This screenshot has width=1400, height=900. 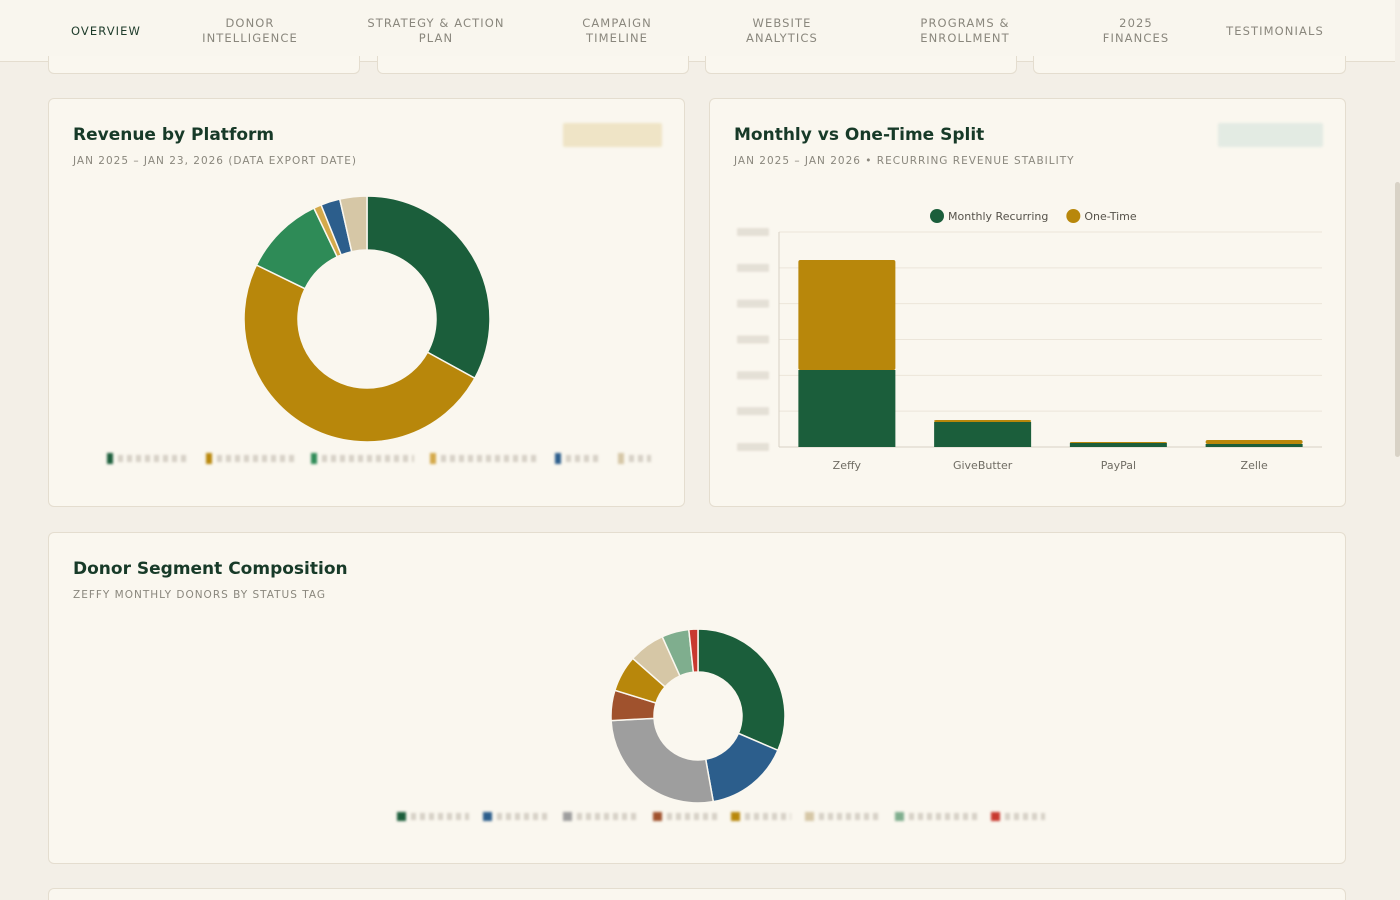 What do you see at coordinates (1118, 445) in the screenshot?
I see `bar-paypal-monthly` at bounding box center [1118, 445].